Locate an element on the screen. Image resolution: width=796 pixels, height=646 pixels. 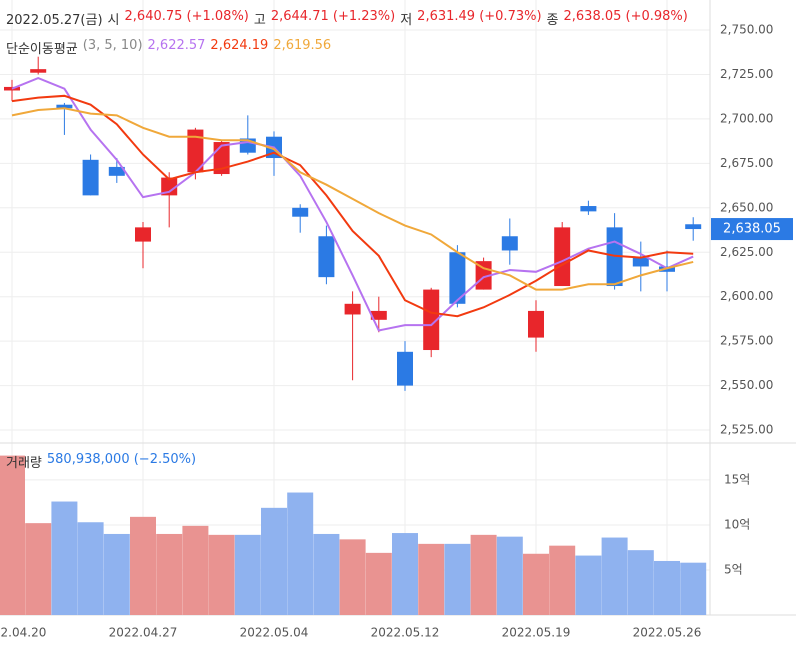
legend-params: (3, 5, 10) is located at coordinates (112, 45).